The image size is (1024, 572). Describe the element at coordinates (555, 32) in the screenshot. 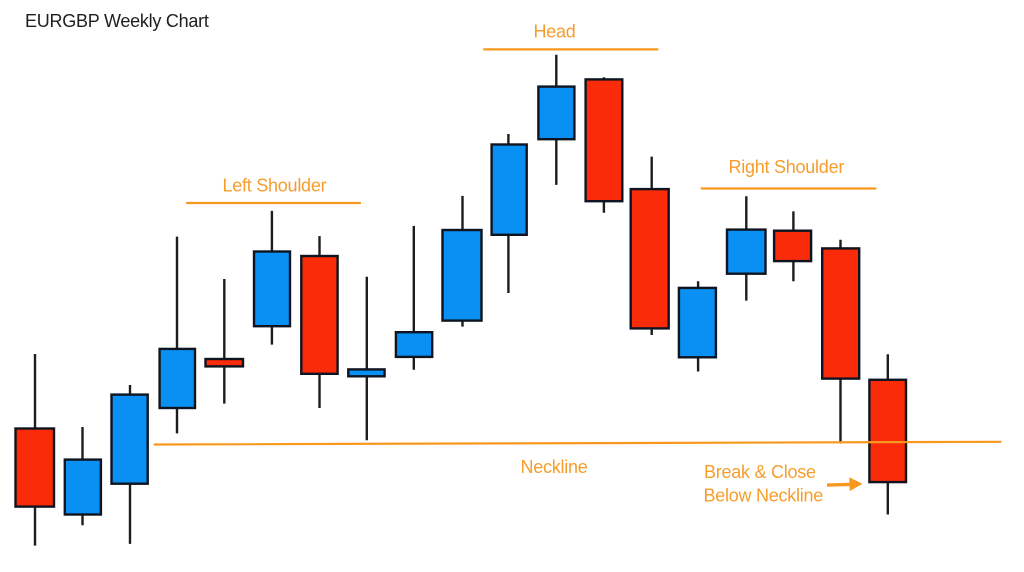

I see `svg-text: Head` at that location.